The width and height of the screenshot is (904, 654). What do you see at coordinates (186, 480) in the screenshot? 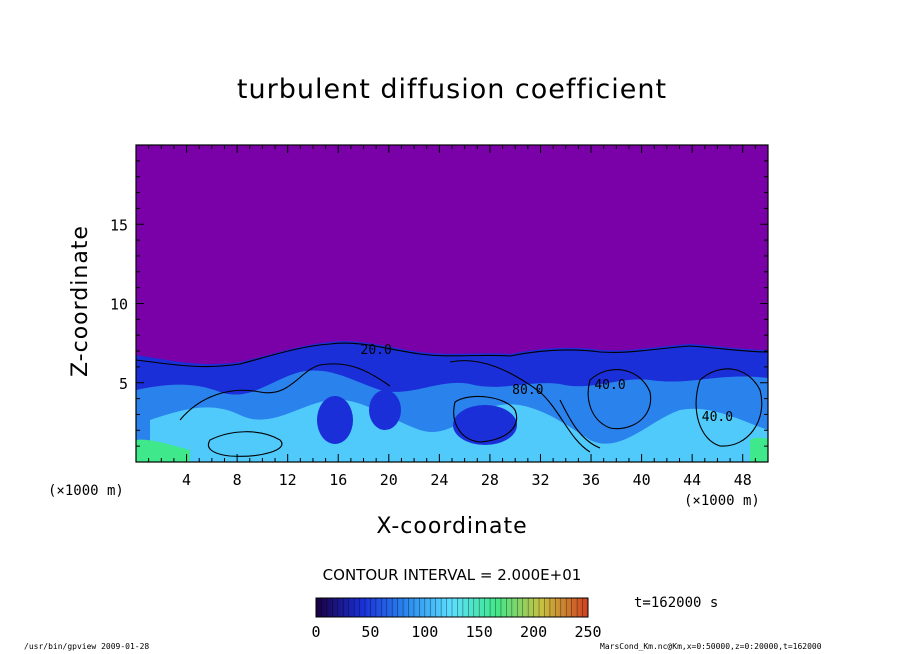
I see `x-tick-label: 4` at bounding box center [186, 480].